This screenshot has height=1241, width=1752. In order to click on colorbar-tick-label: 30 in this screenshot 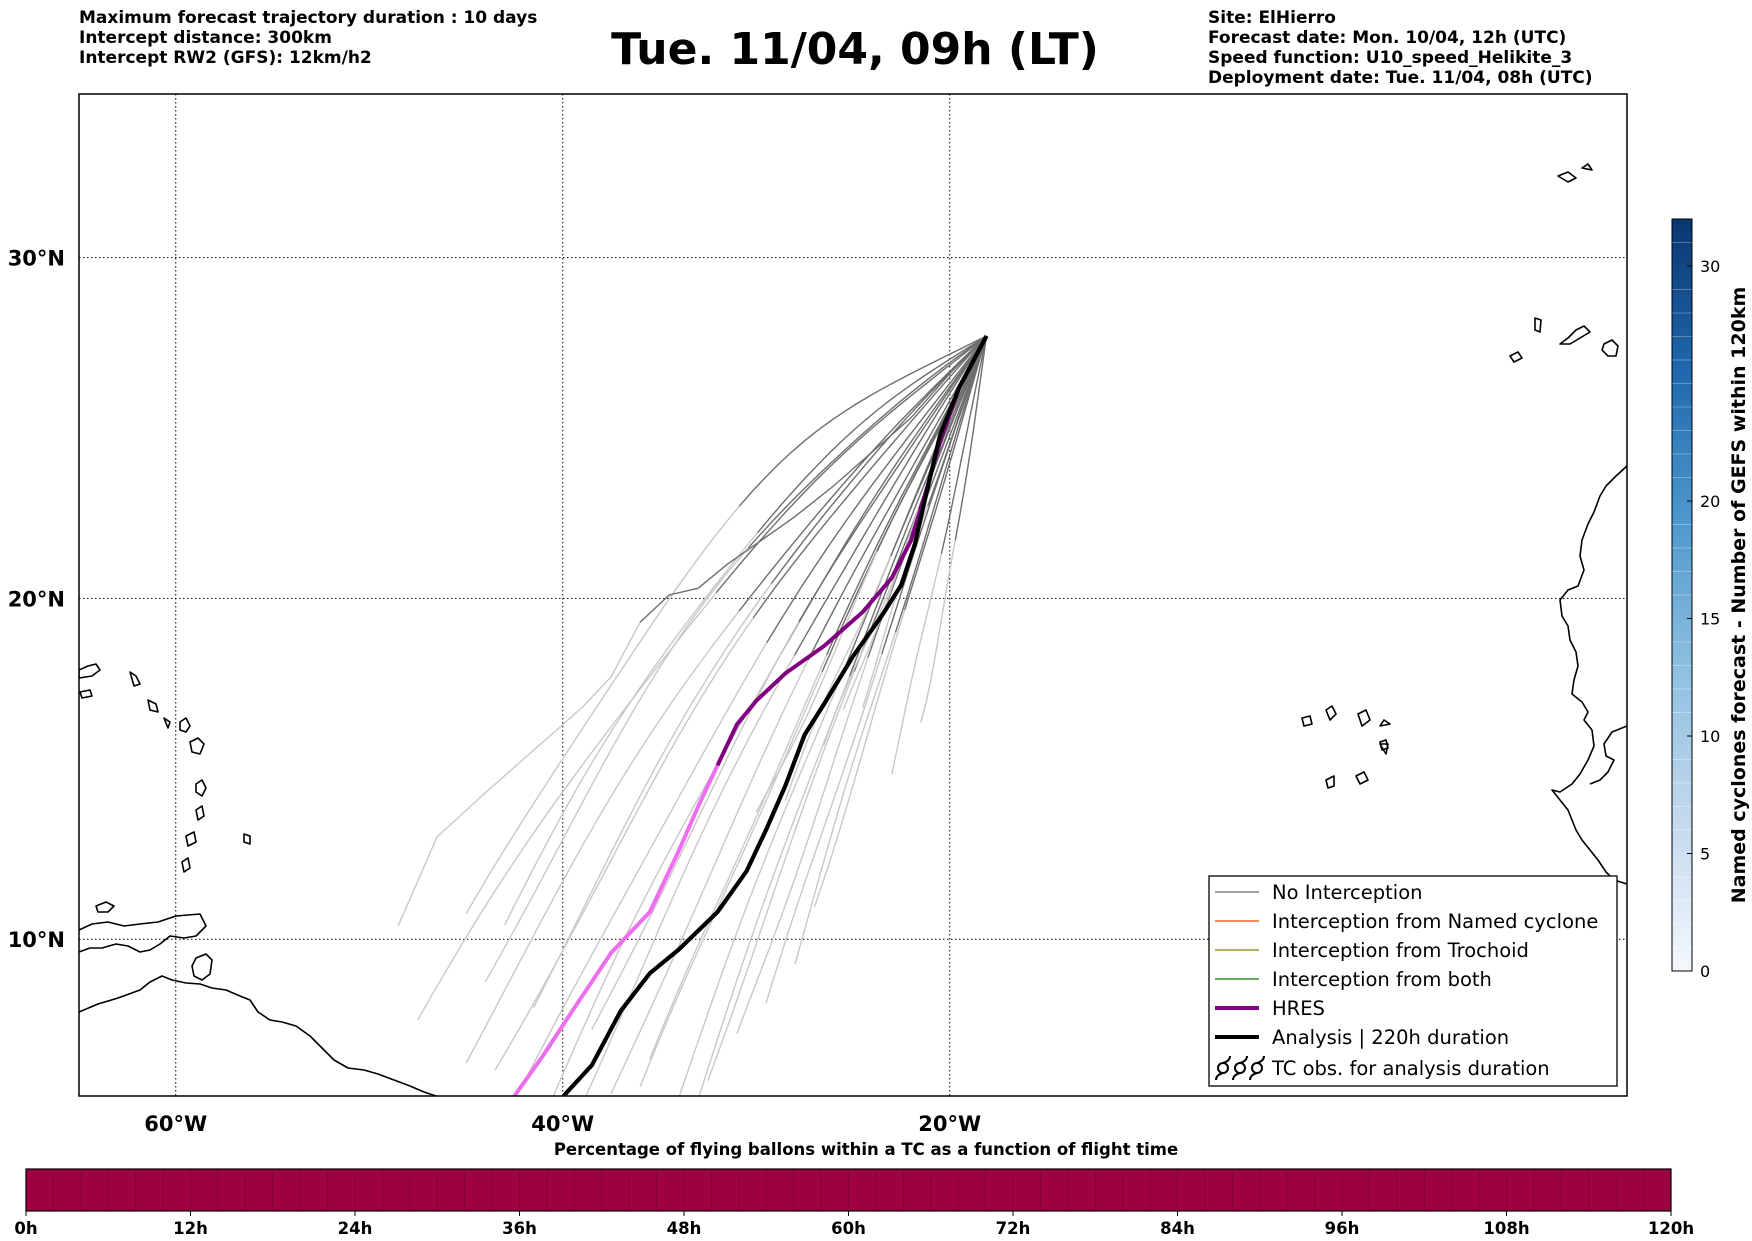, I will do `click(1710, 266)`.